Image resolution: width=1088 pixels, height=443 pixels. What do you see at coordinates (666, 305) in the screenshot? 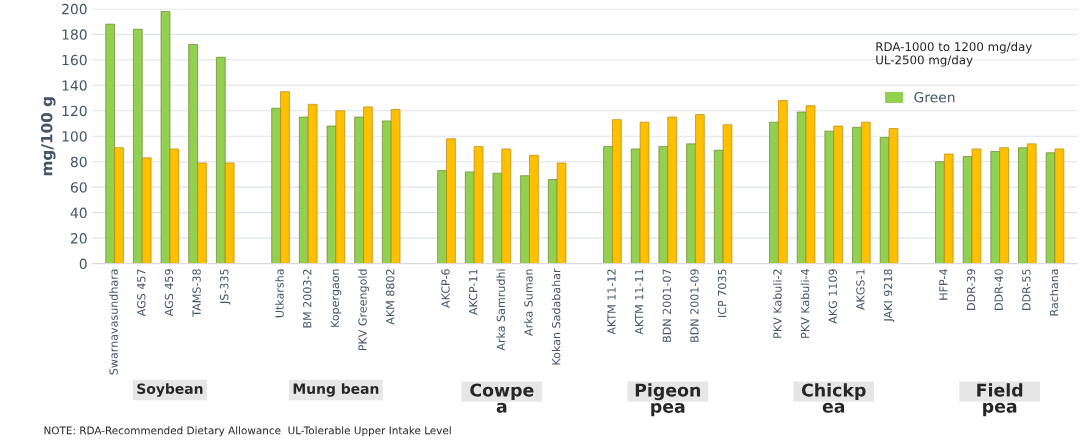
I see `x-tick-label: BDN 2001-07` at bounding box center [666, 305].